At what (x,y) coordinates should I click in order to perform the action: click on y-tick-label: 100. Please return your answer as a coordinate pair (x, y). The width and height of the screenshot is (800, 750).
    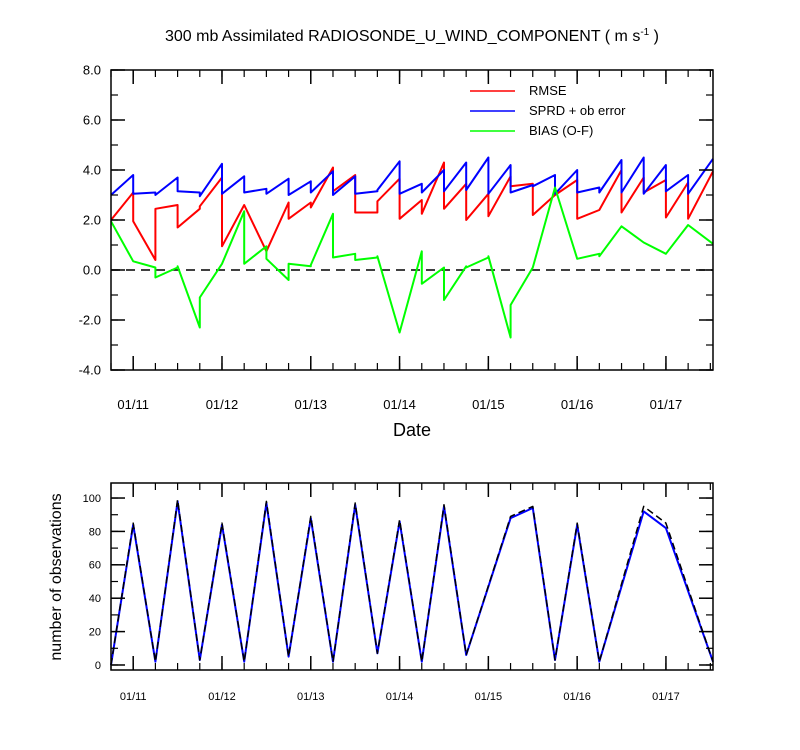
    Looking at the image, I should click on (92, 499).